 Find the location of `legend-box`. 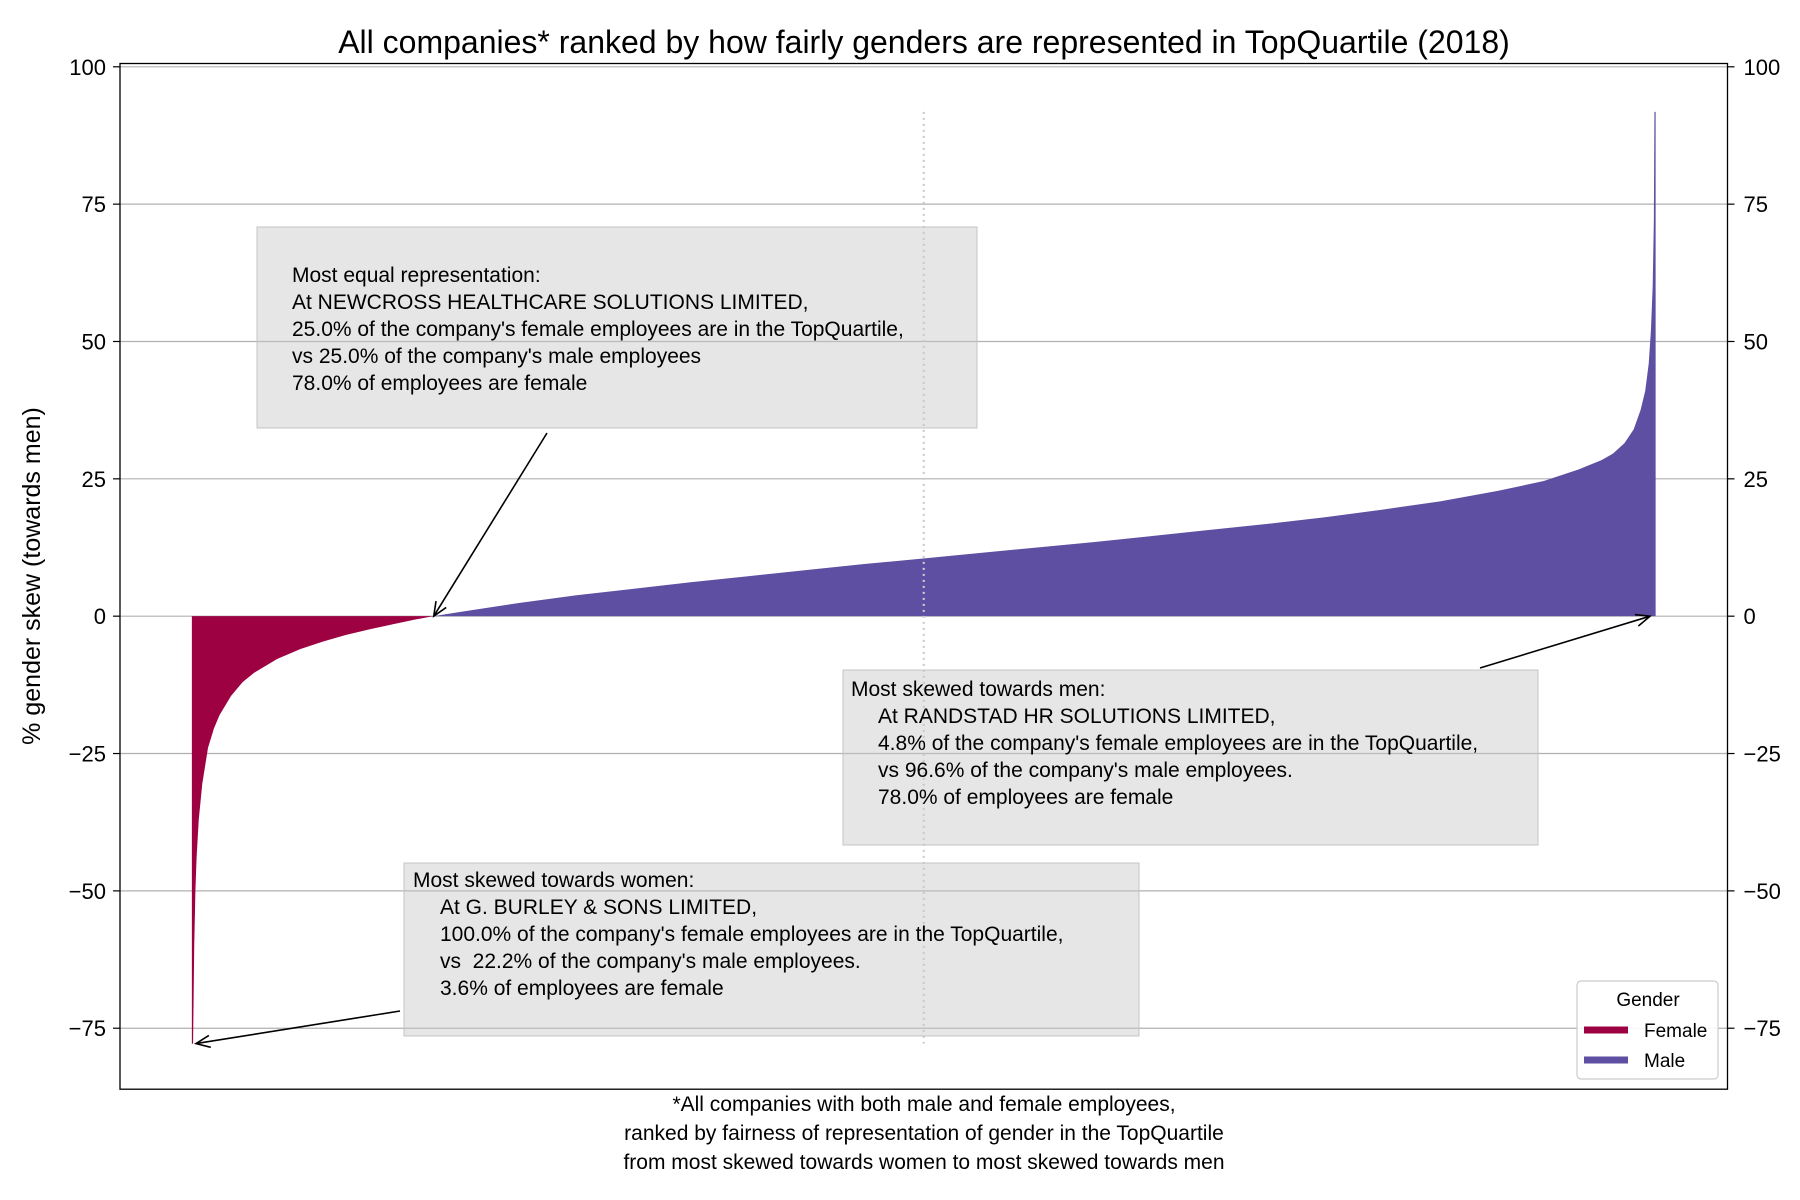

legend-box is located at coordinates (1647, 1030).